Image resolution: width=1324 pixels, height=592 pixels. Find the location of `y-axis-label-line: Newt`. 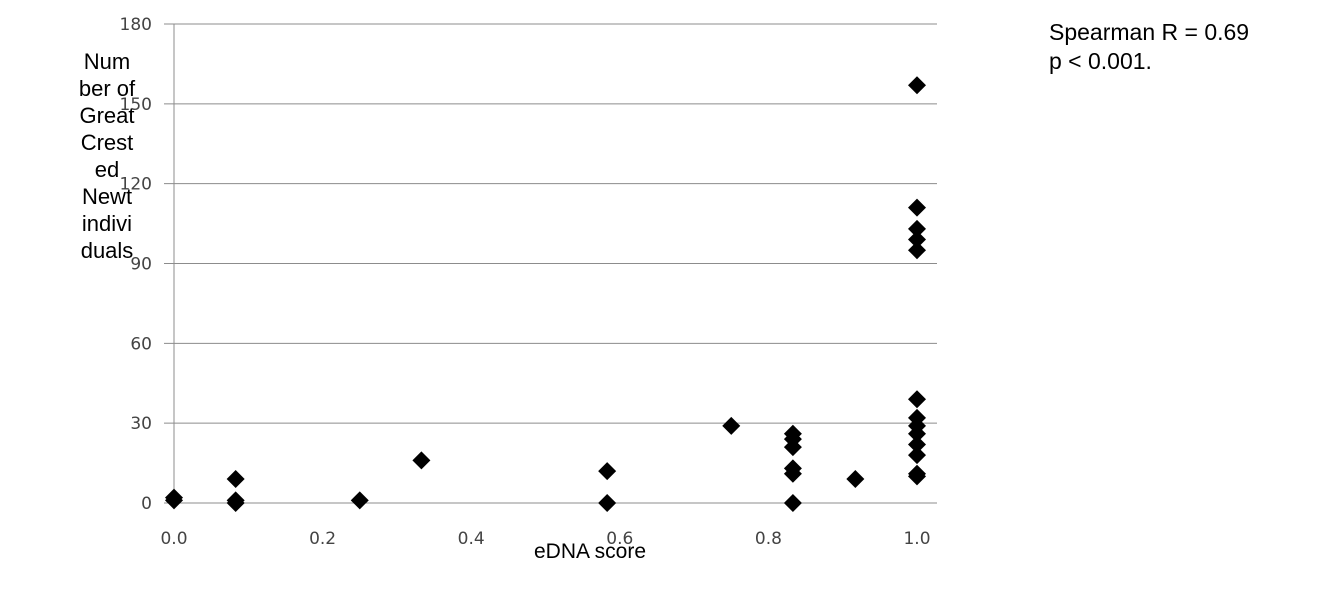

y-axis-label-line: Newt is located at coordinates (107, 196).